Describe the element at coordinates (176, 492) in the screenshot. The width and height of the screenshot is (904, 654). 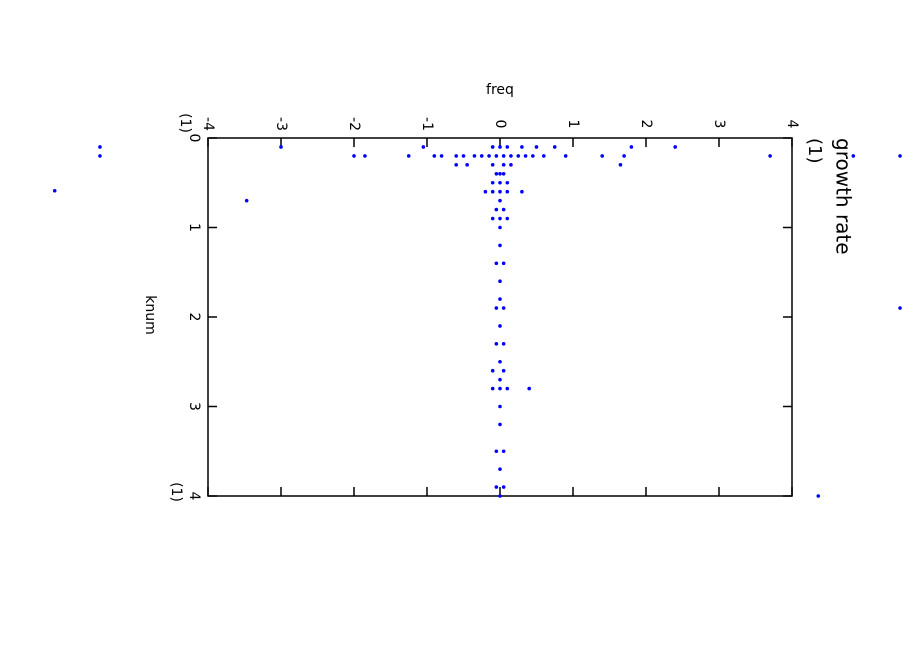
I see `x-axis-unit: (1)` at that location.